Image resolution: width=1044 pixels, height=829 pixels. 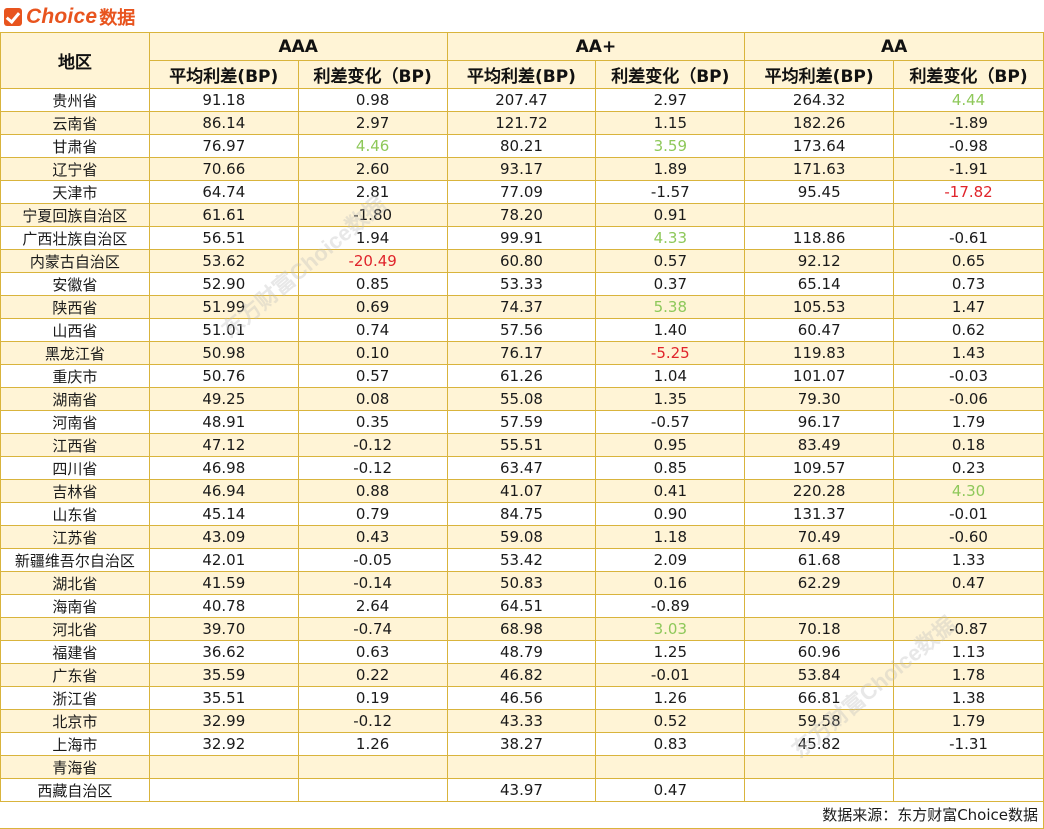 I want to click on avg-spread-cell: 46.56, so click(x=521, y=698).